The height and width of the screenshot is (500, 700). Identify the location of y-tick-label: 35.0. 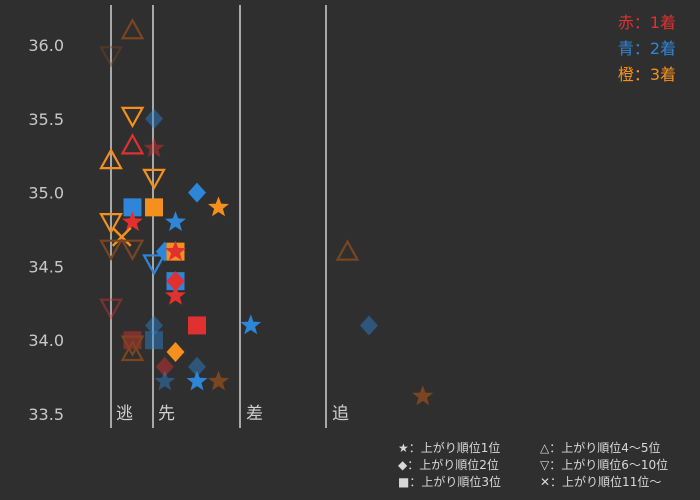
(46, 193).